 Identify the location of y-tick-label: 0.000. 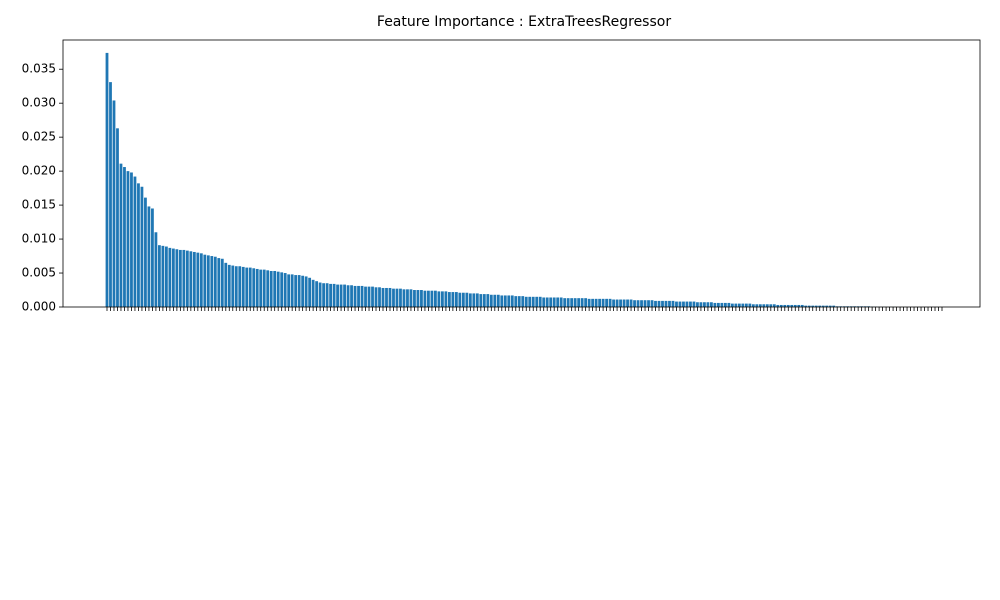
(39, 307).